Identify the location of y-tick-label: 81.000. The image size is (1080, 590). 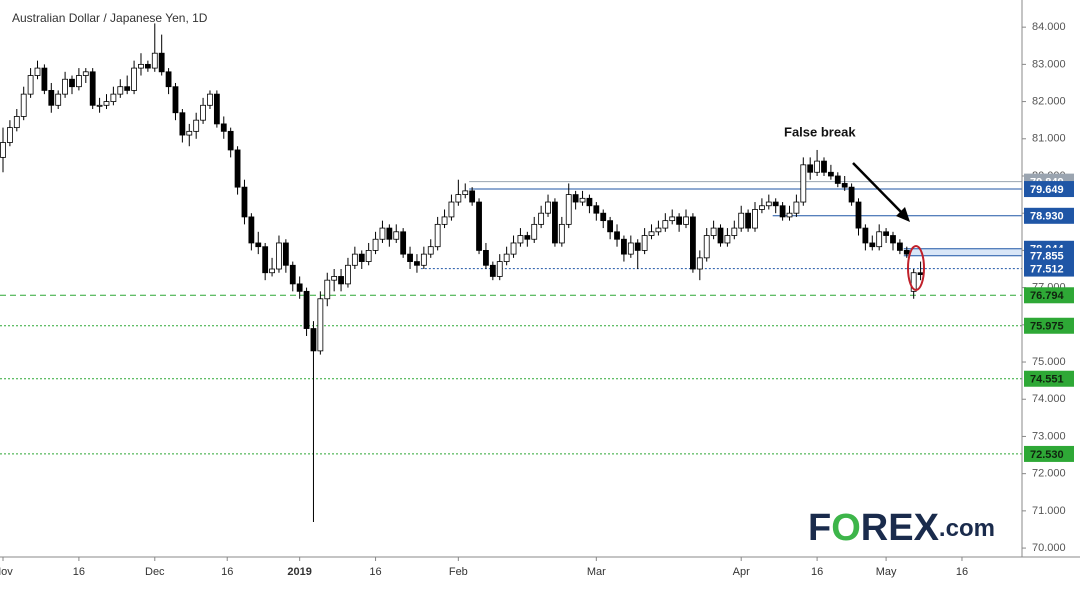
(1049, 139).